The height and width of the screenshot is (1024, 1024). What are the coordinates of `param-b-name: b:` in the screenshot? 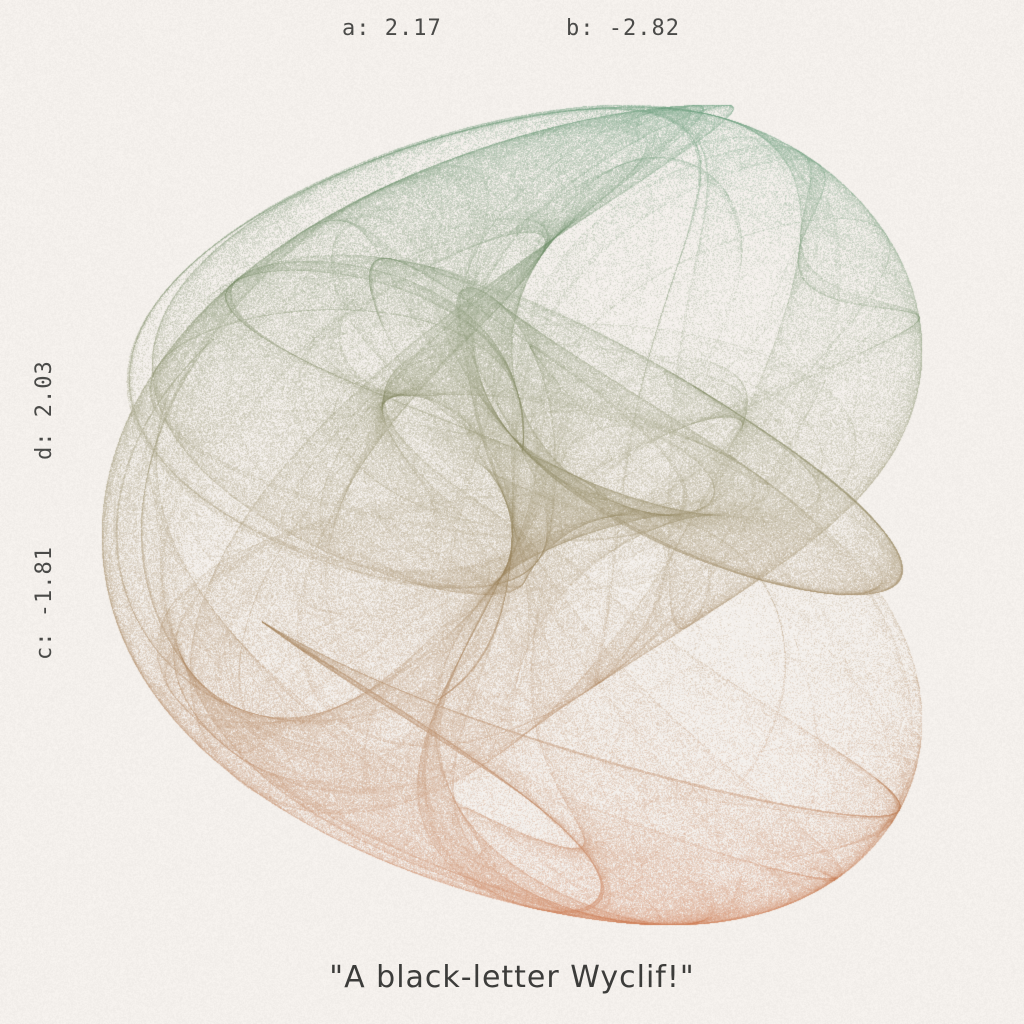 It's located at (580, 28).